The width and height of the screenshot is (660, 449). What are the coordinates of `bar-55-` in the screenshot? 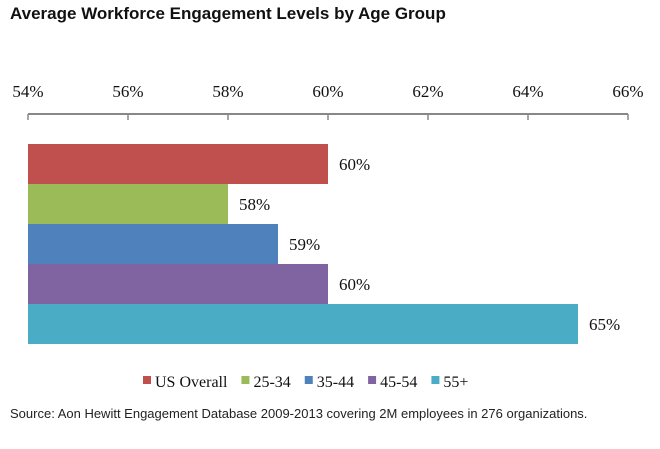 It's located at (303, 324).